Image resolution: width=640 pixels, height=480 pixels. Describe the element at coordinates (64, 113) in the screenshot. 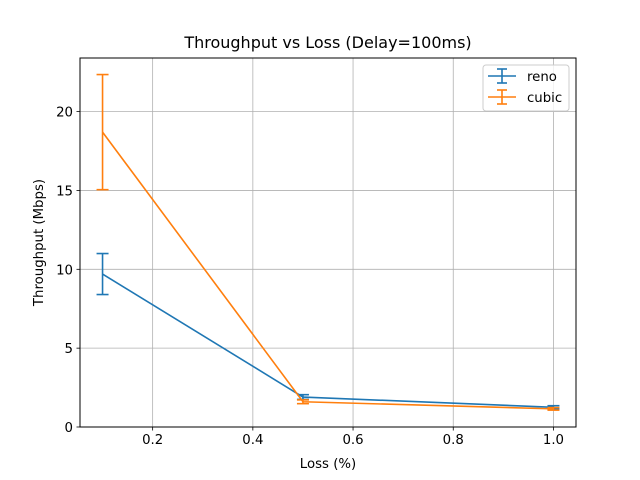

I see `y-tick-label: 20` at that location.